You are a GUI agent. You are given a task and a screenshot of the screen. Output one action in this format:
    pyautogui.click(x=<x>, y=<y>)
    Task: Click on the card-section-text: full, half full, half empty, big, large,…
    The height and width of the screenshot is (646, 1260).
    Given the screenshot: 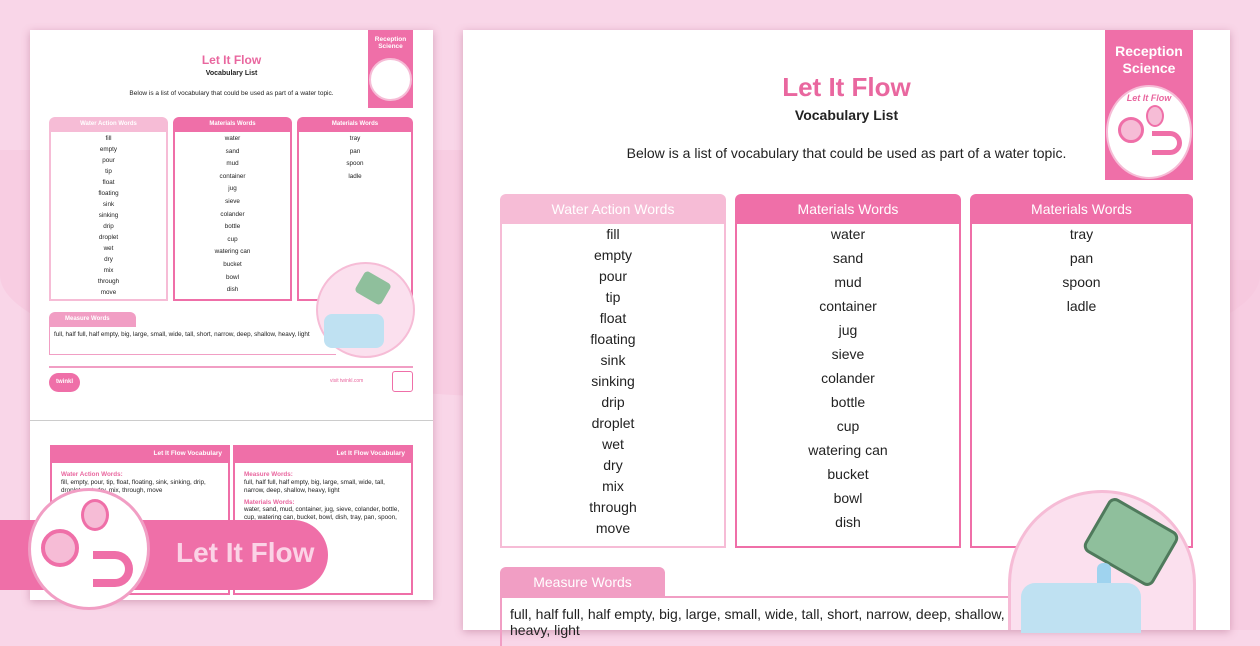 What is the action you would take?
    pyautogui.click(x=314, y=486)
    